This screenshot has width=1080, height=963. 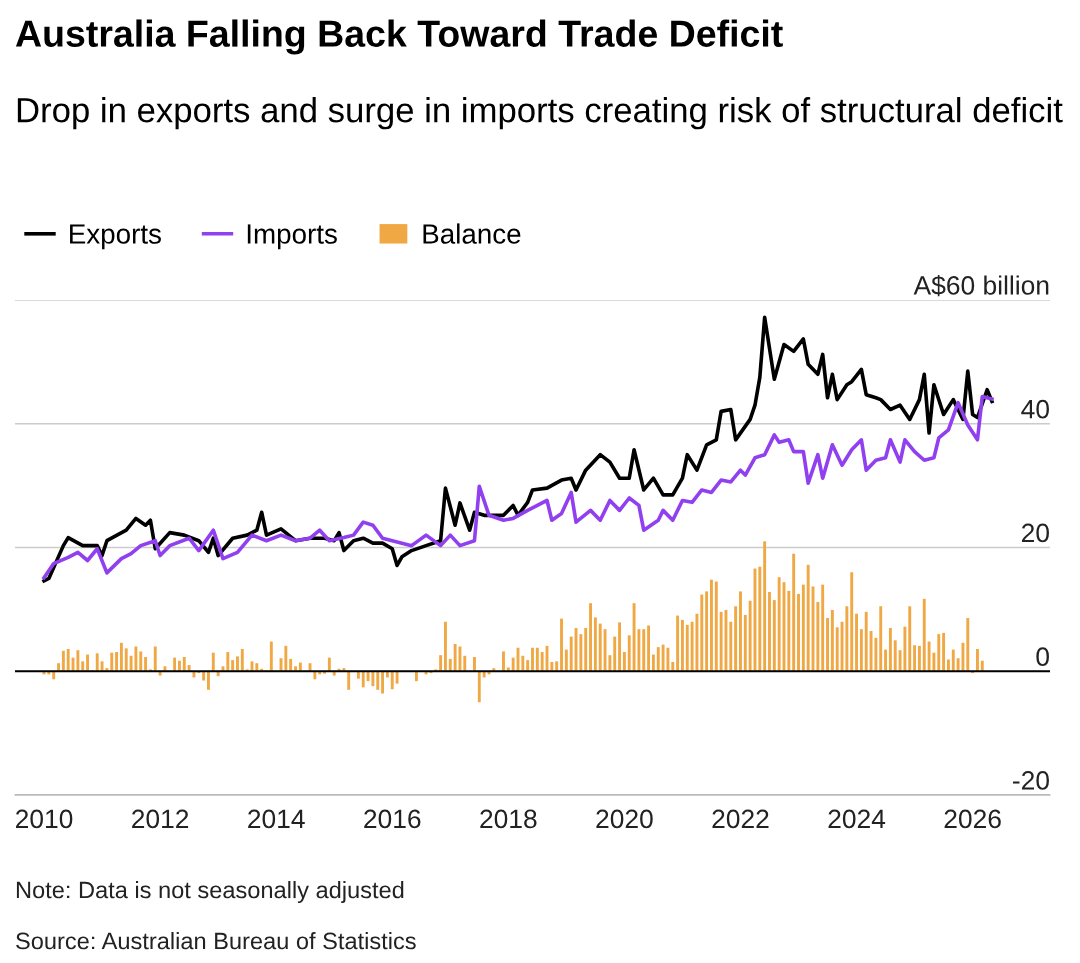 I want to click on x-tick-label: 2010, so click(x=44, y=819).